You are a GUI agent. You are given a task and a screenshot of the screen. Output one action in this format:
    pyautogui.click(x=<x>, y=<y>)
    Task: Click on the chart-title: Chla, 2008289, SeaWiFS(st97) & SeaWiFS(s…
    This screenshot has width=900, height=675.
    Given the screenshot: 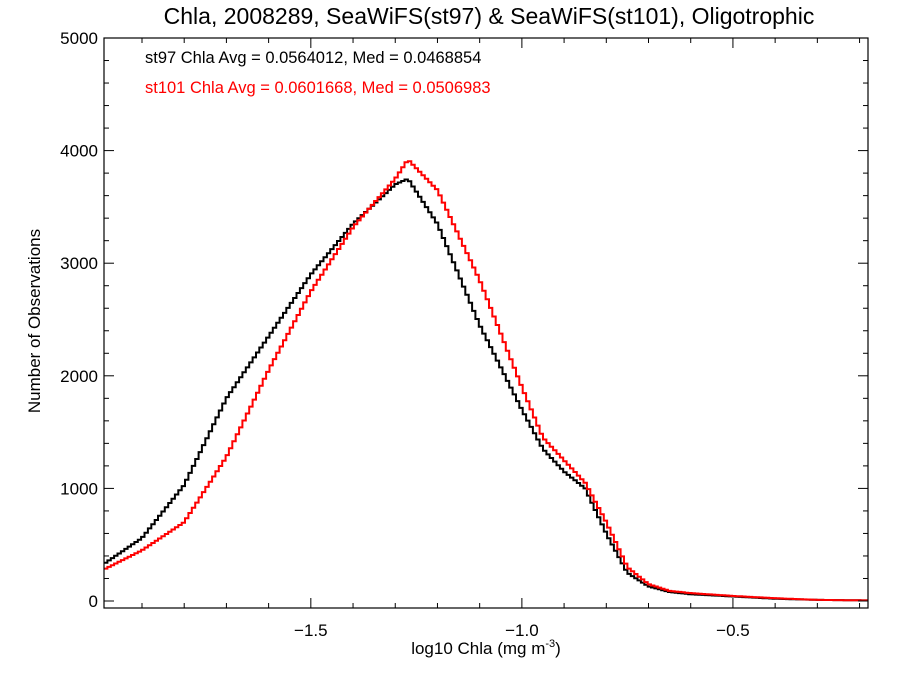 What is the action you would take?
    pyautogui.click(x=489, y=16)
    